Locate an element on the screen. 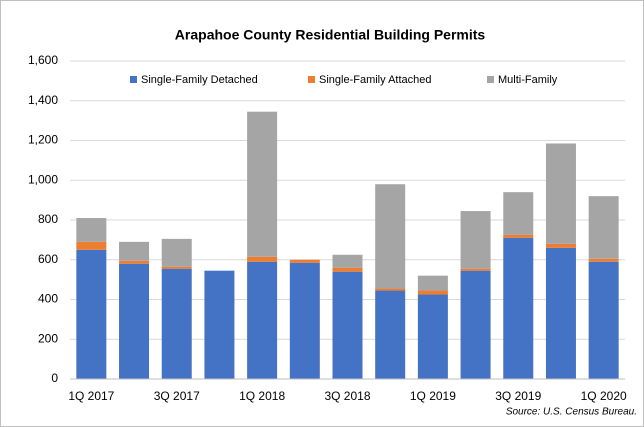 The width and height of the screenshot is (644, 427). y-tick-label: 800 is located at coordinates (48, 219).